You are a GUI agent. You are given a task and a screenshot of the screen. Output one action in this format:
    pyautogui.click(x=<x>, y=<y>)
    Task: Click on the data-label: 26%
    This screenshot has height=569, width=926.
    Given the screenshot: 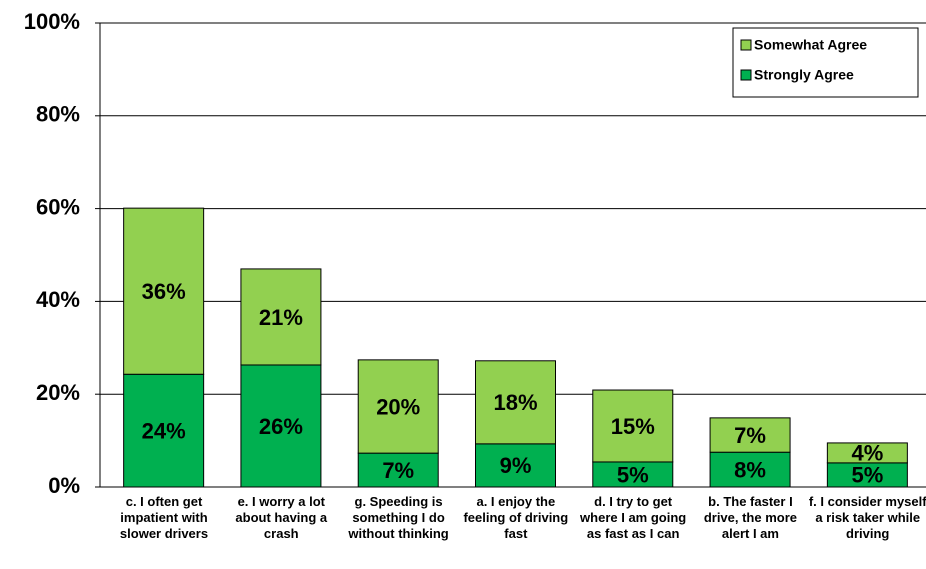 What is the action you would take?
    pyautogui.click(x=281, y=426)
    